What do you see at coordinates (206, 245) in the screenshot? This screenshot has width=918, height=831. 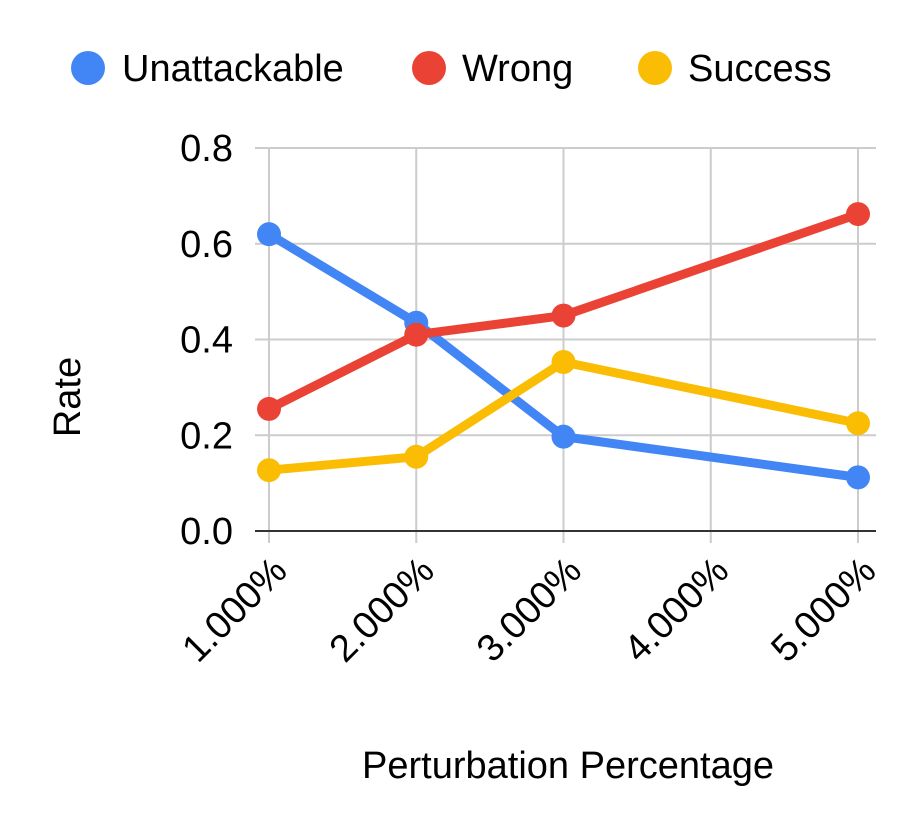 I see `y-tick-label: 0.6` at bounding box center [206, 245].